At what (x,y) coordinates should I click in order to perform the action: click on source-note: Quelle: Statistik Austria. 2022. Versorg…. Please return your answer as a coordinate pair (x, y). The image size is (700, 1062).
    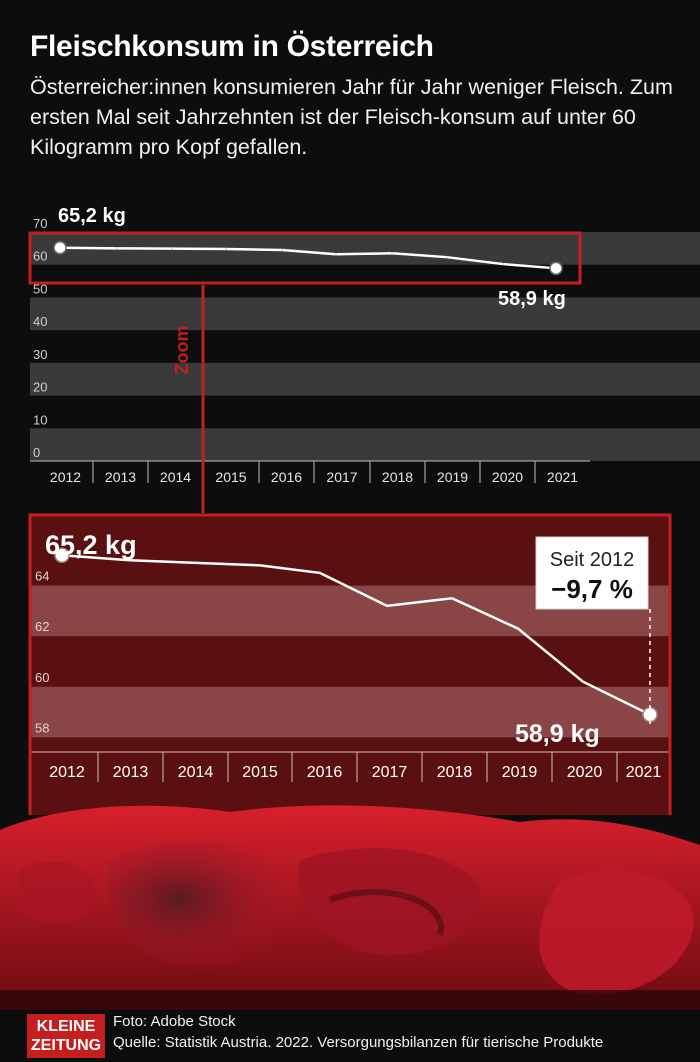
    Looking at the image, I should click on (358, 1042).